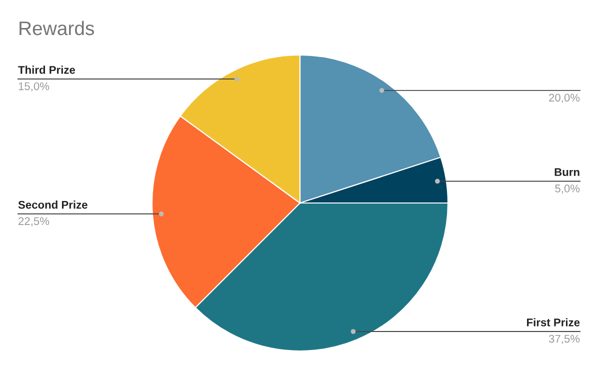  Describe the element at coordinates (553, 322) in the screenshot. I see `slice-label: First Prize` at that location.